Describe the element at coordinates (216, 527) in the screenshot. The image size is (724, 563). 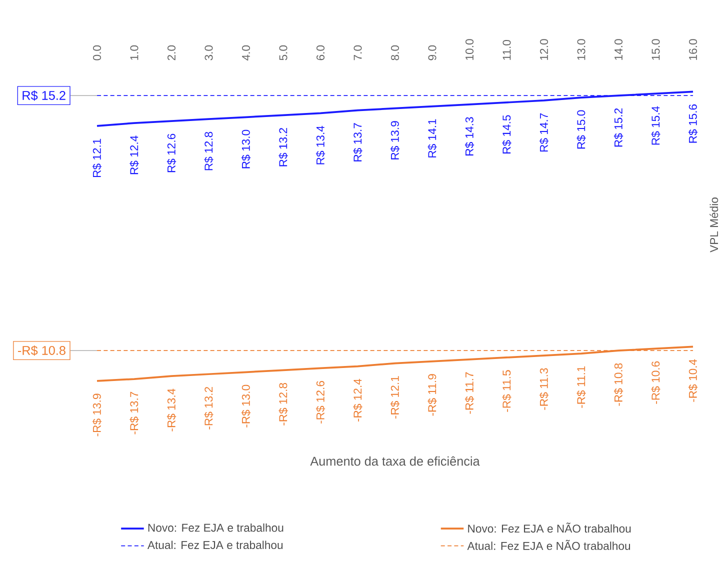
I see `legend-label: Novo: Fez EJA e trabalhou` at that location.